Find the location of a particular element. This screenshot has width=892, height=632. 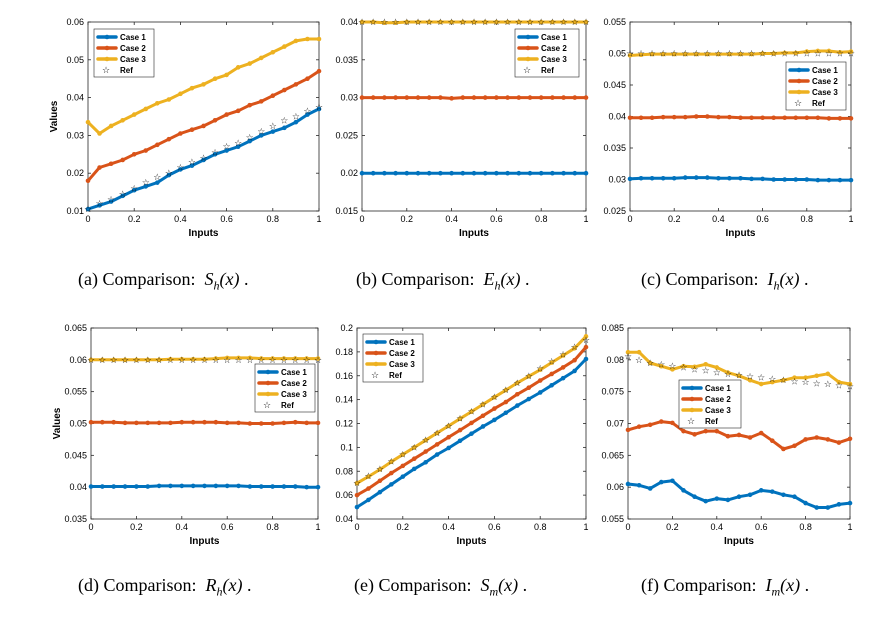

x-tick-label: 0.2 is located at coordinates (674, 219).